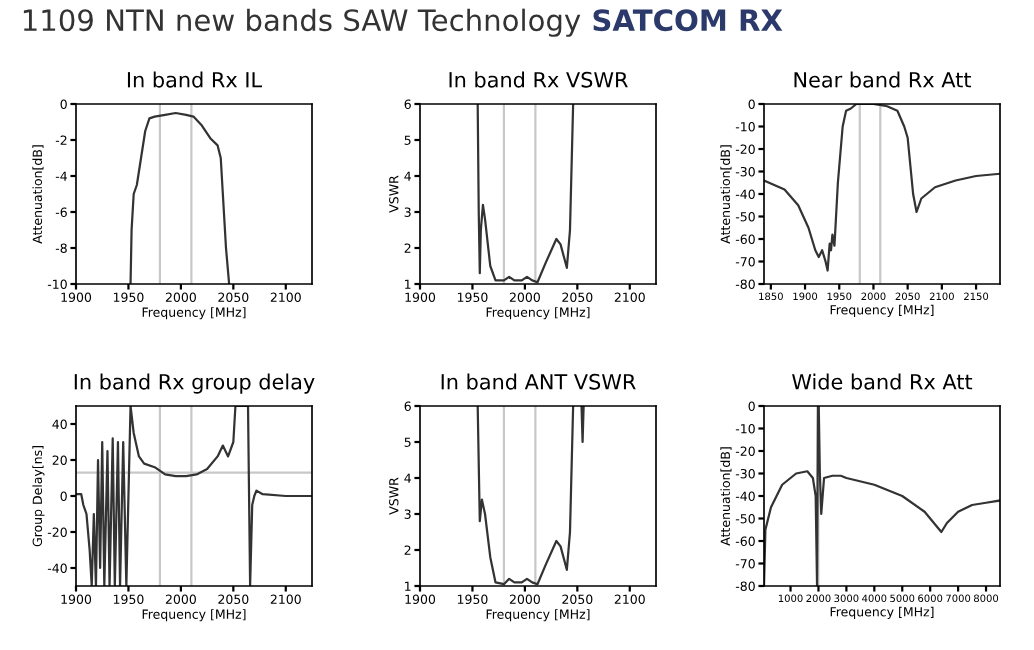 The image size is (1034, 650). Describe the element at coordinates (302, 22) in the screenshot. I see `text: 1109 NTN new bands SAW Technology` at that location.